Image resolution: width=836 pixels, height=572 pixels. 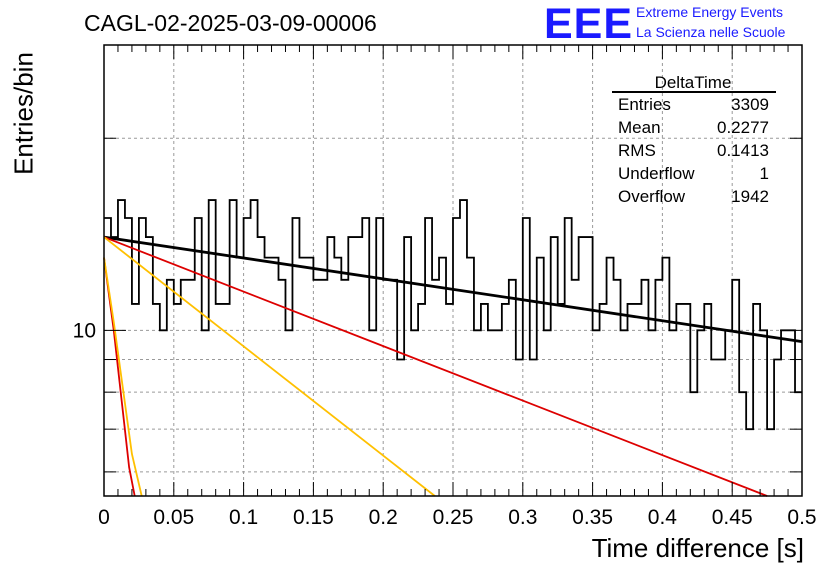 What do you see at coordinates (711, 32) in the screenshot?
I see `logo-subtitle-2: La Scienza nelle Scuole` at bounding box center [711, 32].